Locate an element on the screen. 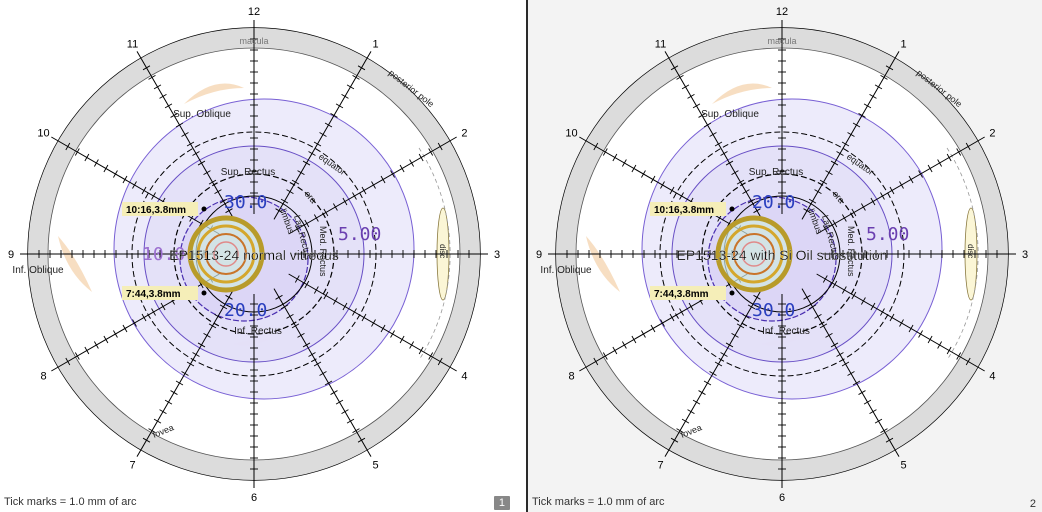 The width and height of the screenshot is (1042, 512). page-number-badge: 1 is located at coordinates (501, 503).